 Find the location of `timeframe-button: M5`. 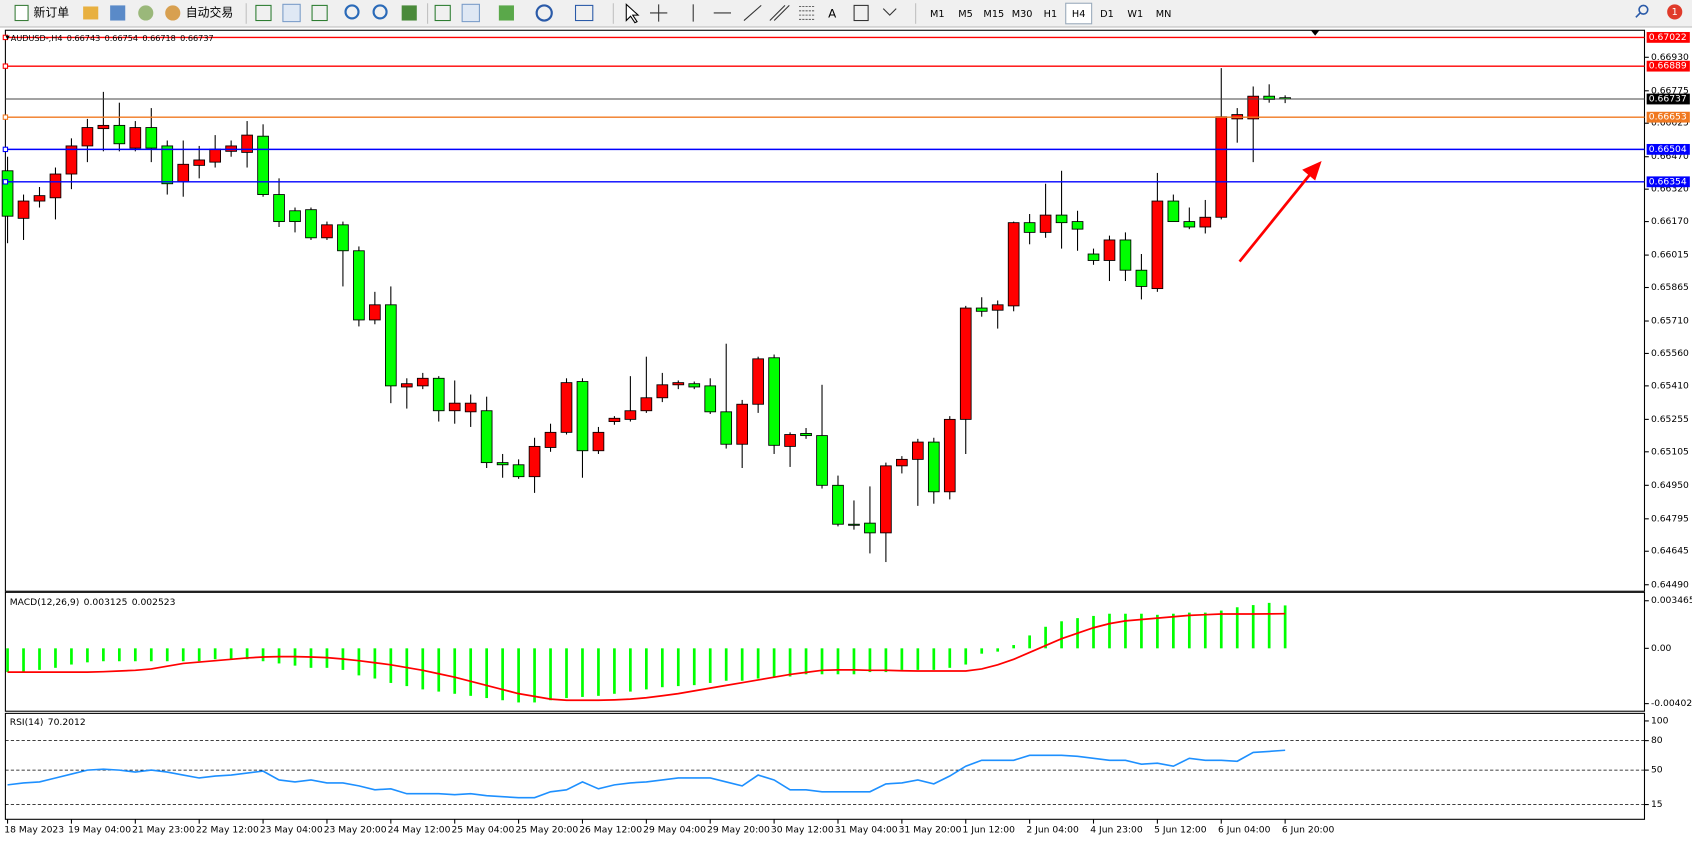

timeframe-button: M5 is located at coordinates (965, 14).